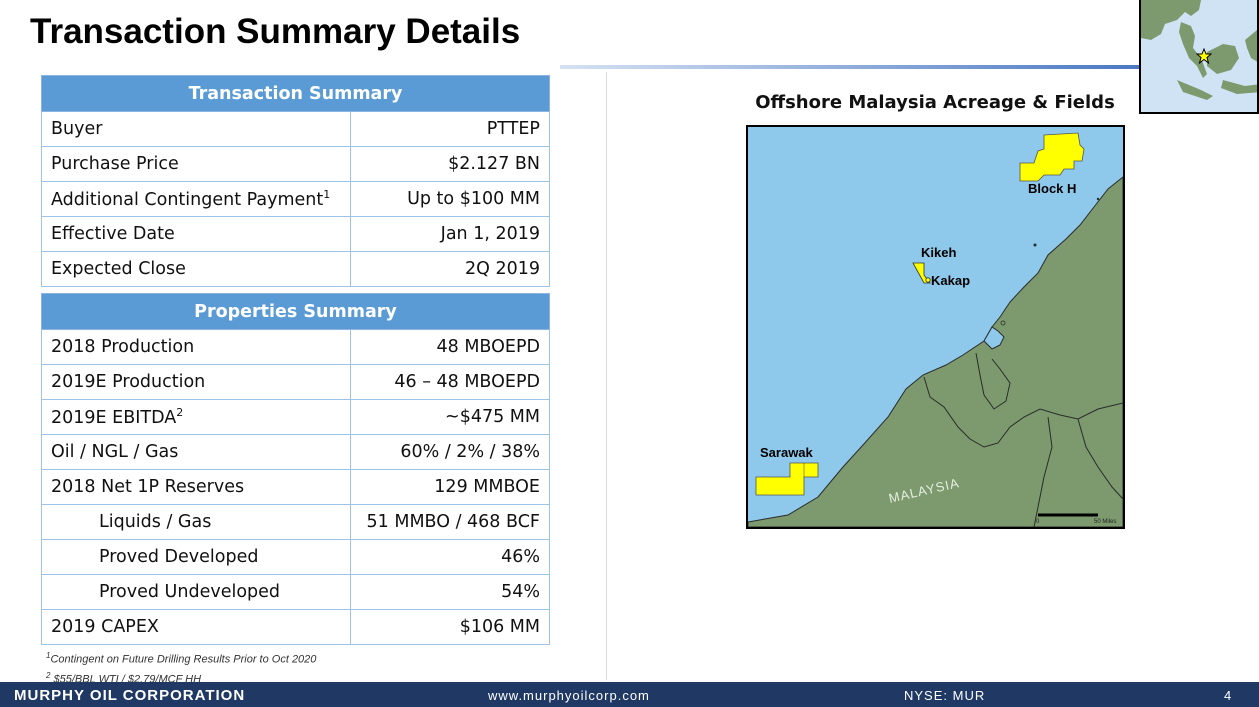 This screenshot has width=1259, height=707. I want to click on row-value: 51 MMBO / 468 BCF, so click(450, 522).